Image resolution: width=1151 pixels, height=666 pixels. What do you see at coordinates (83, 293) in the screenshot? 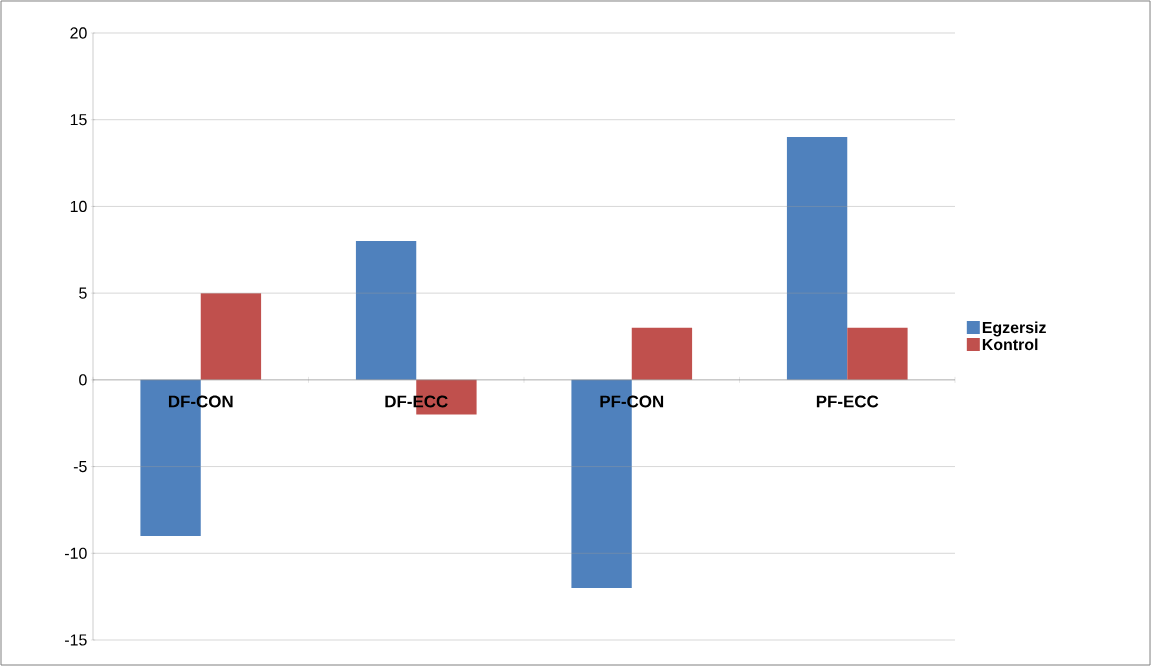
I see `y-tick-label: 5` at bounding box center [83, 293].